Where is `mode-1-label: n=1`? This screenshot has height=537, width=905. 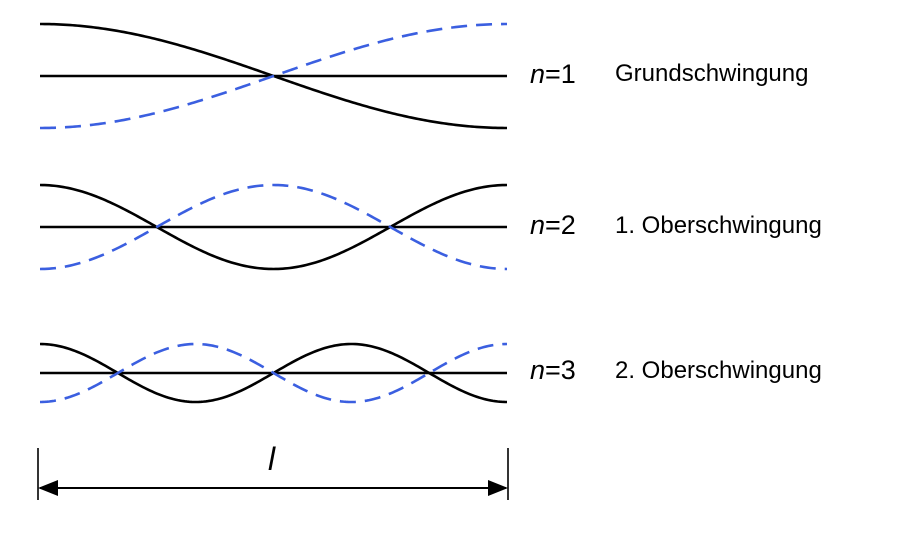
mode-1-label: n=1 is located at coordinates (553, 74).